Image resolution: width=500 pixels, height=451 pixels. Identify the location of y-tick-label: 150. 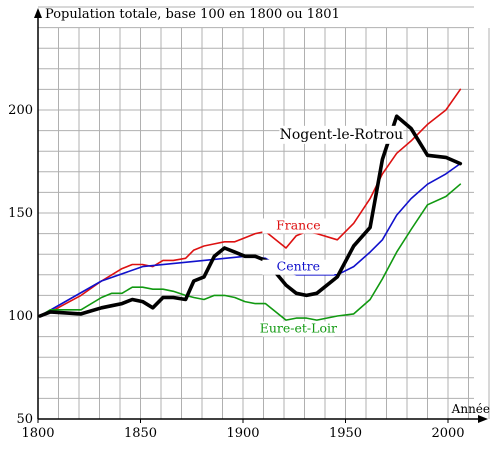
(20, 213).